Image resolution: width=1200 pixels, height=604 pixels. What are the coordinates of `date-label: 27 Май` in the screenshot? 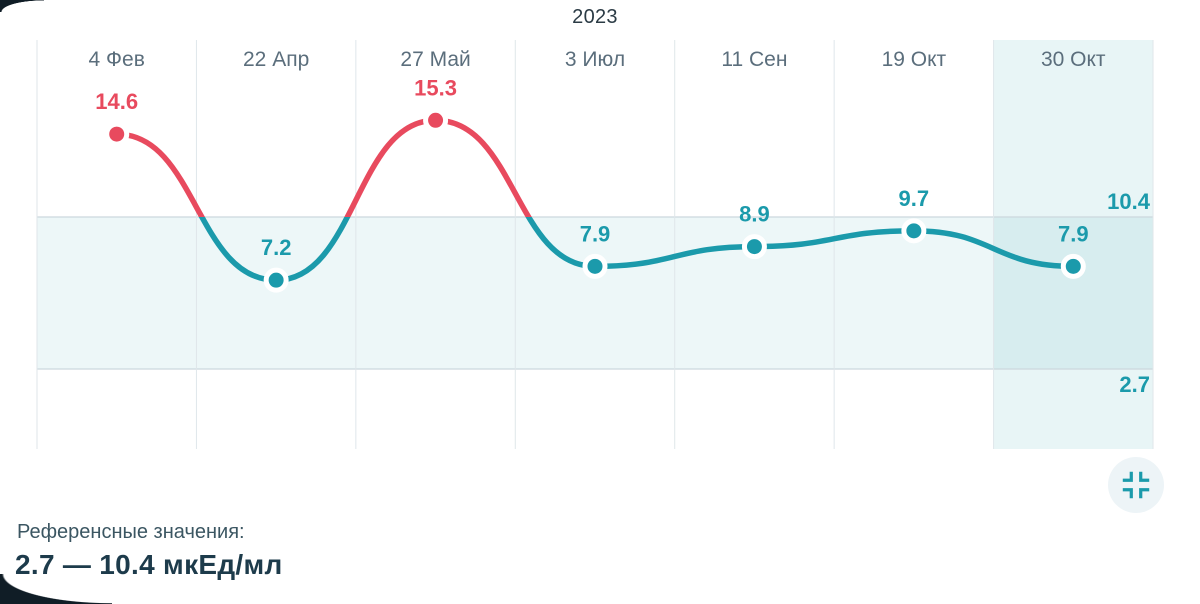 It's located at (435, 59).